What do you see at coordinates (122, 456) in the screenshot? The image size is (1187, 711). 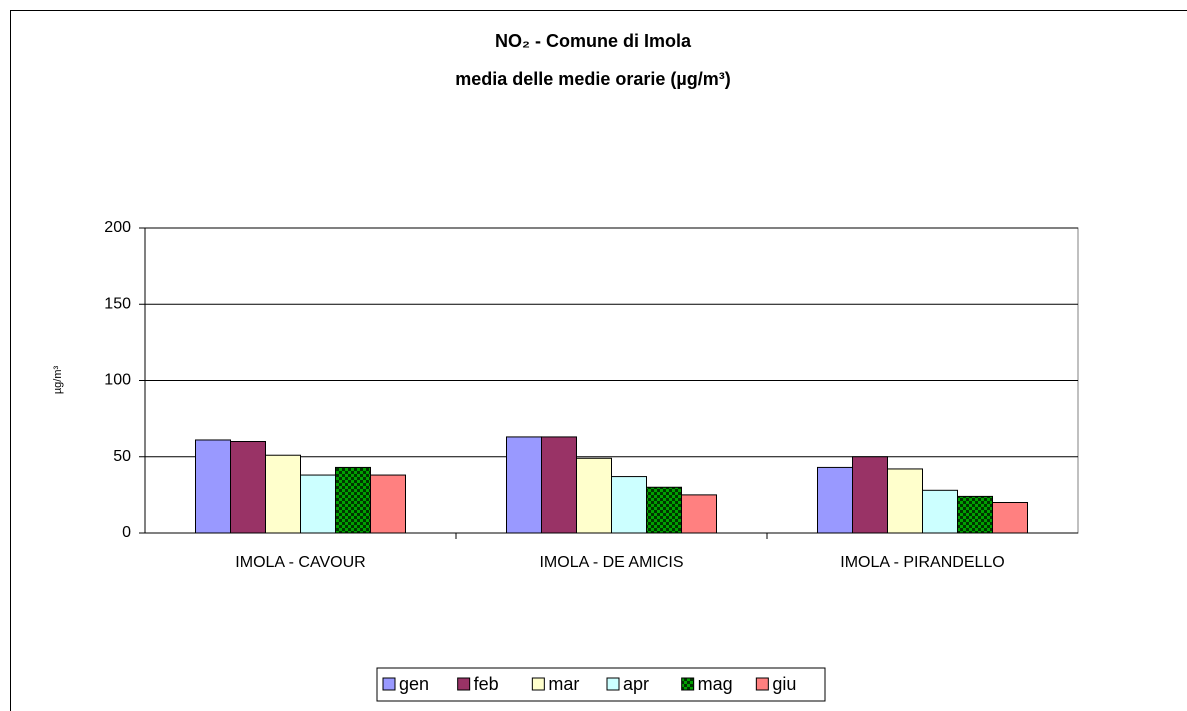 I see `y-tick-label: 50` at bounding box center [122, 456].